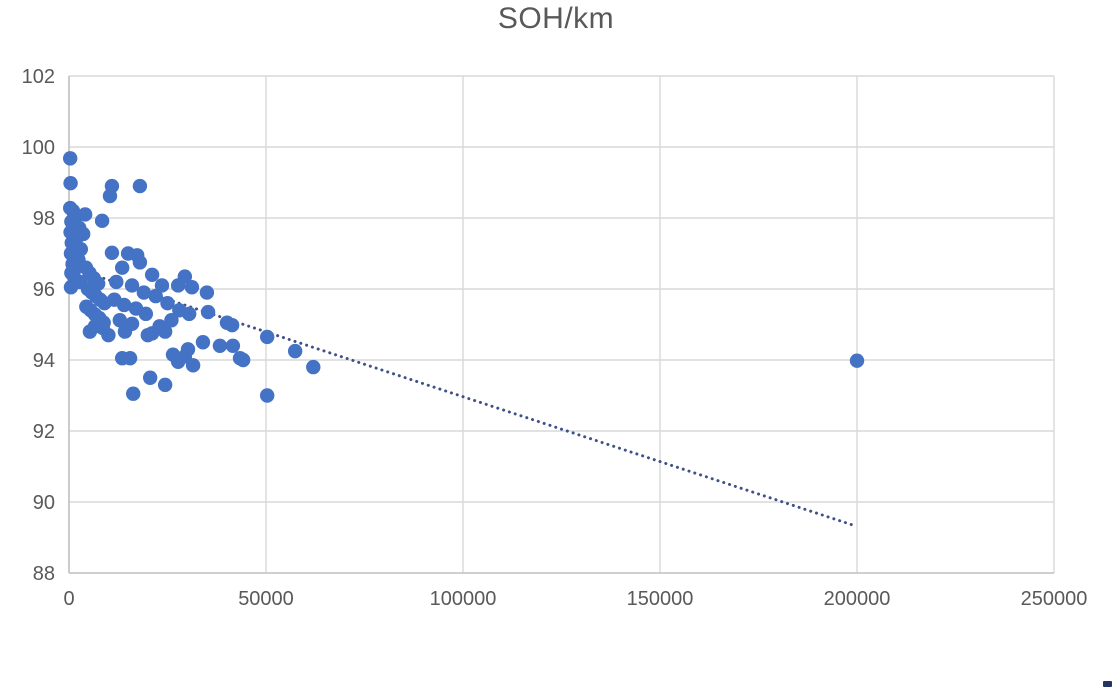 Image resolution: width=1112 pixels, height=687 pixels. Describe the element at coordinates (38, 148) in the screenshot. I see `y-axis-tick-label: 100` at that location.